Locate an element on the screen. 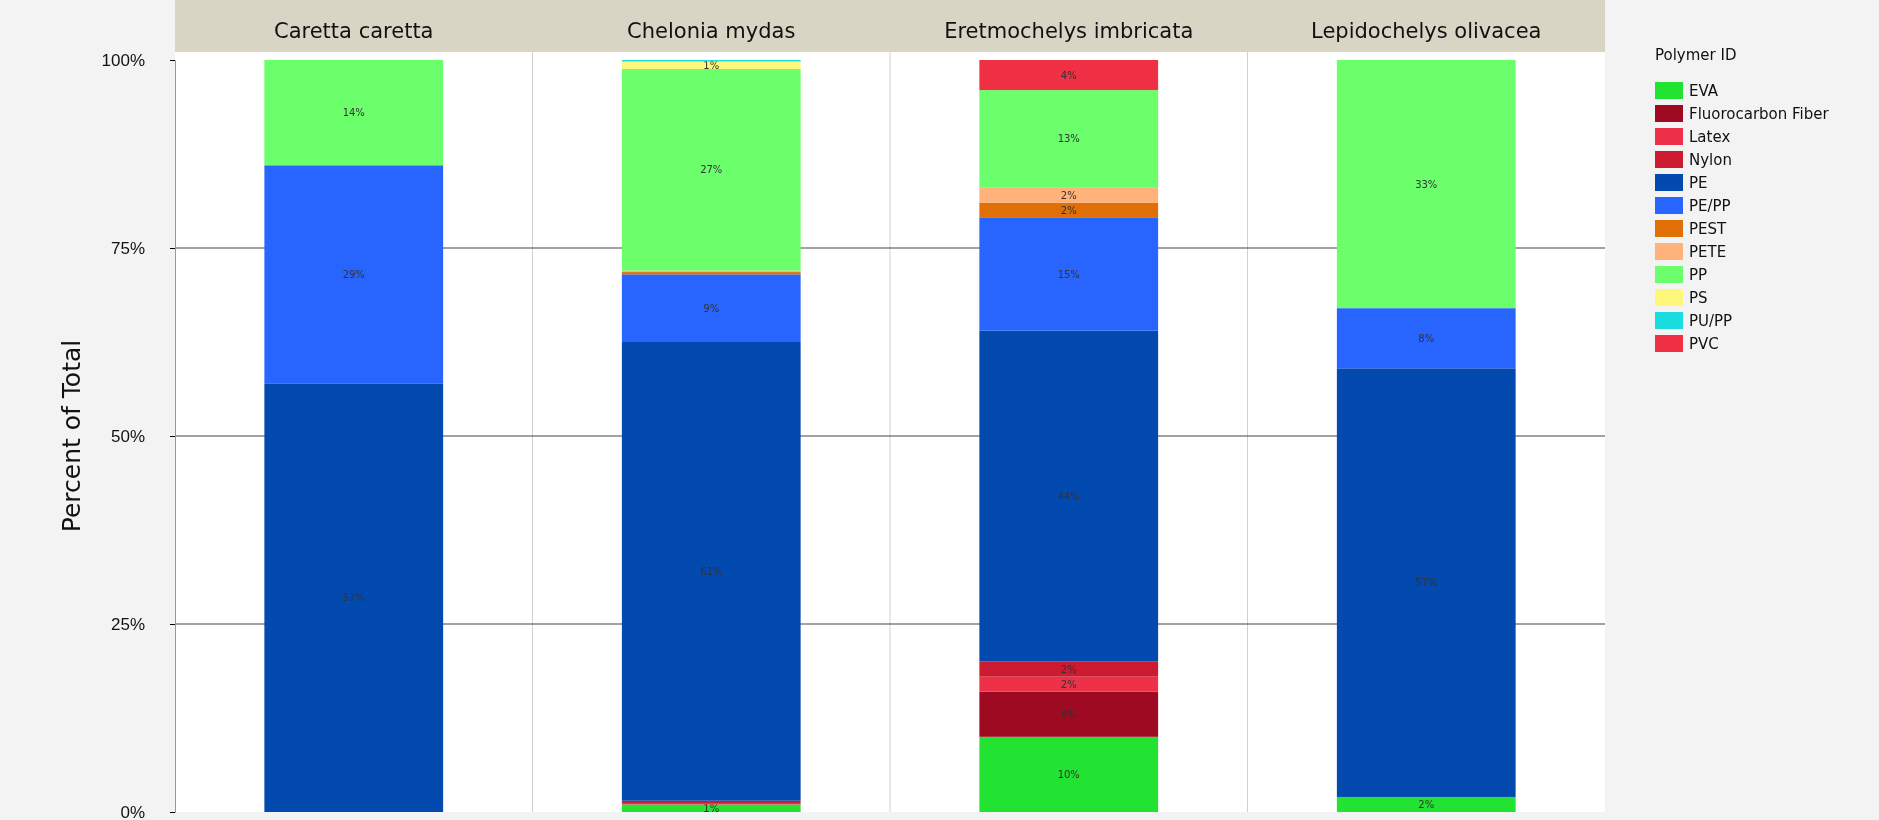  legend-label: PS is located at coordinates (1698, 298).